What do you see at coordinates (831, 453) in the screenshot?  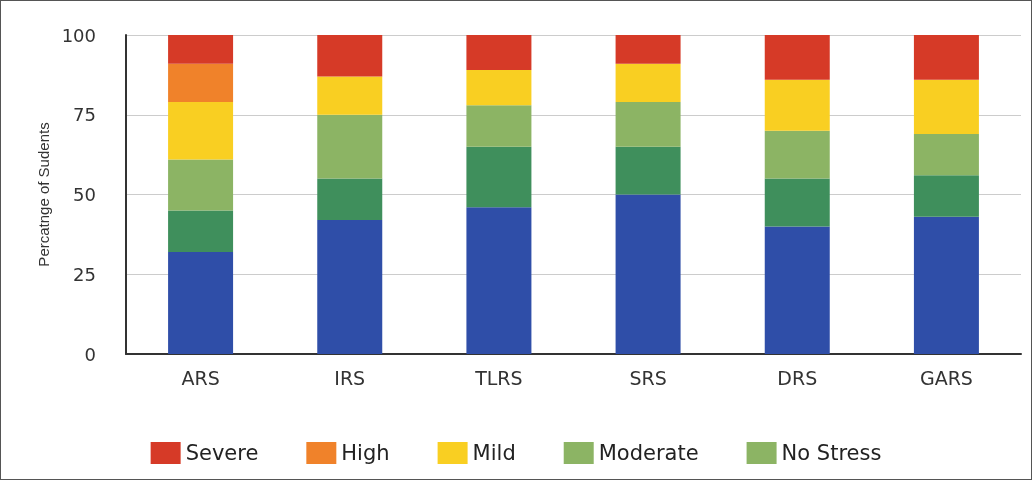 I see `legend-label: No Stress` at bounding box center [831, 453].